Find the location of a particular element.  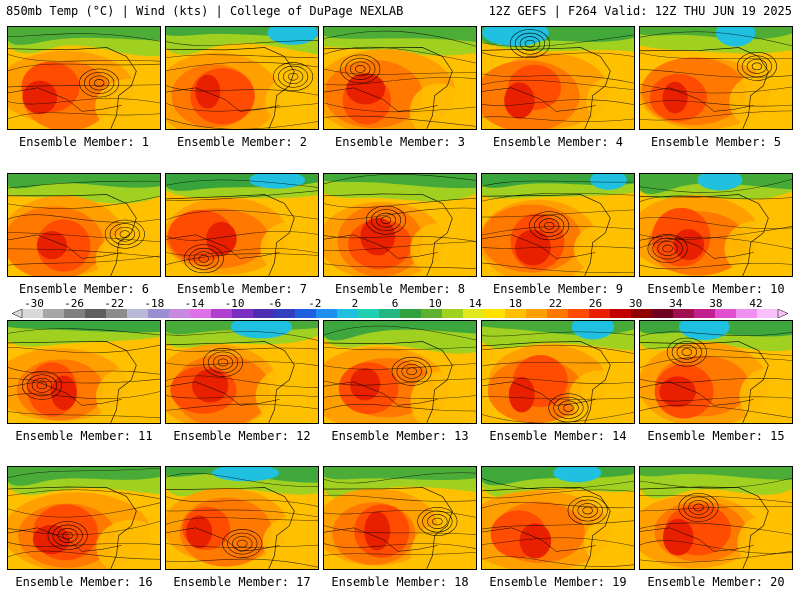

colorbar-tick-label: -14 is located at coordinates (194, 303).